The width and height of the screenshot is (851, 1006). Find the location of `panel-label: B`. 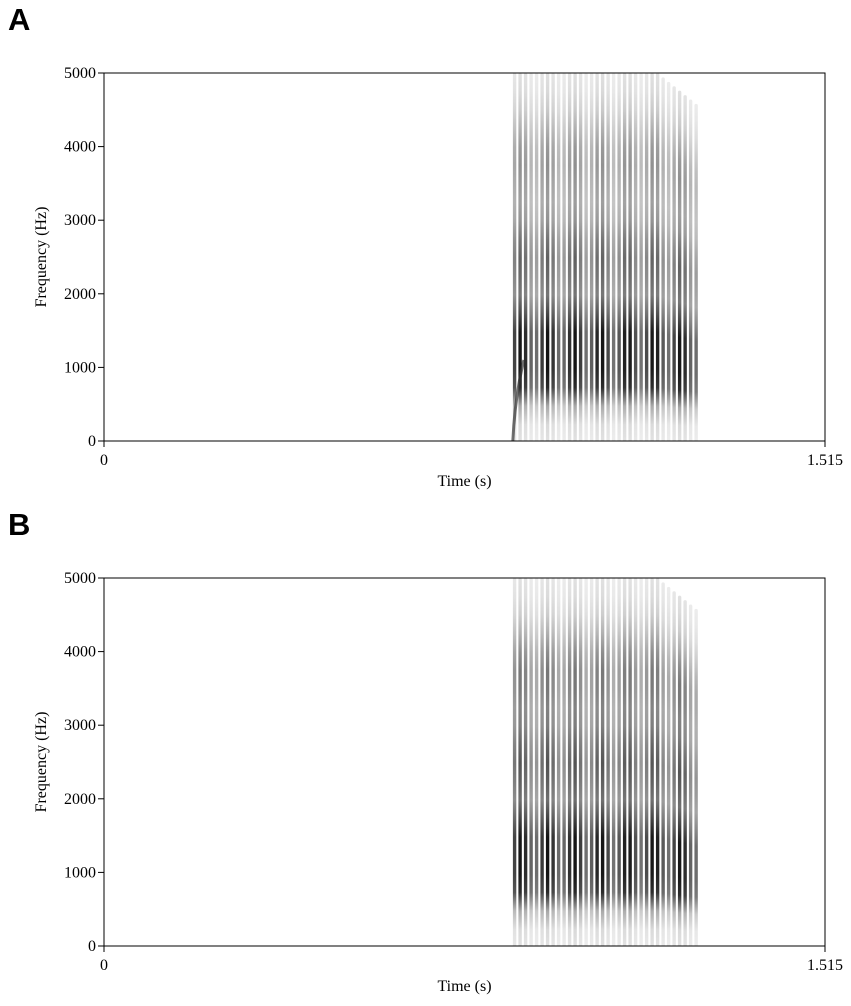

panel-label: B is located at coordinates (19, 524).